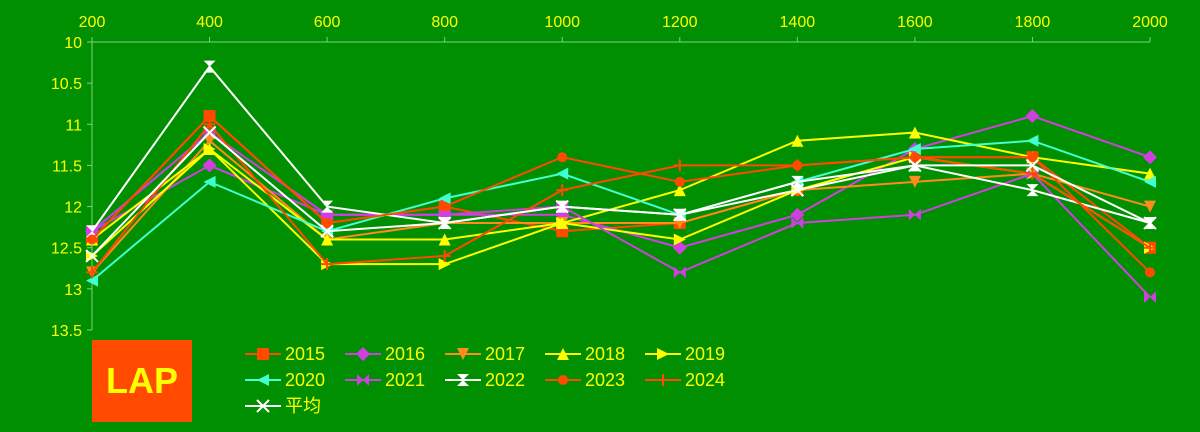 The image size is (1200, 432). Describe the element at coordinates (562, 22) in the screenshot. I see `x-tick-label: 1000` at that location.